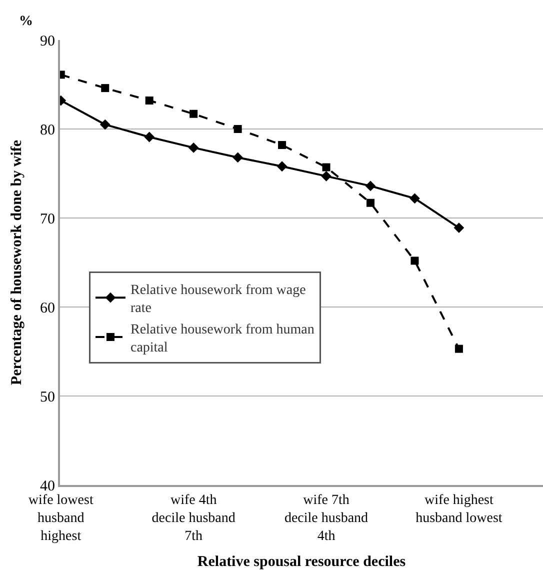 Image resolution: width=543 pixels, height=570 pixels. What do you see at coordinates (301, 562) in the screenshot?
I see `x-axis-title: Relative spousal resource deciles` at bounding box center [301, 562].